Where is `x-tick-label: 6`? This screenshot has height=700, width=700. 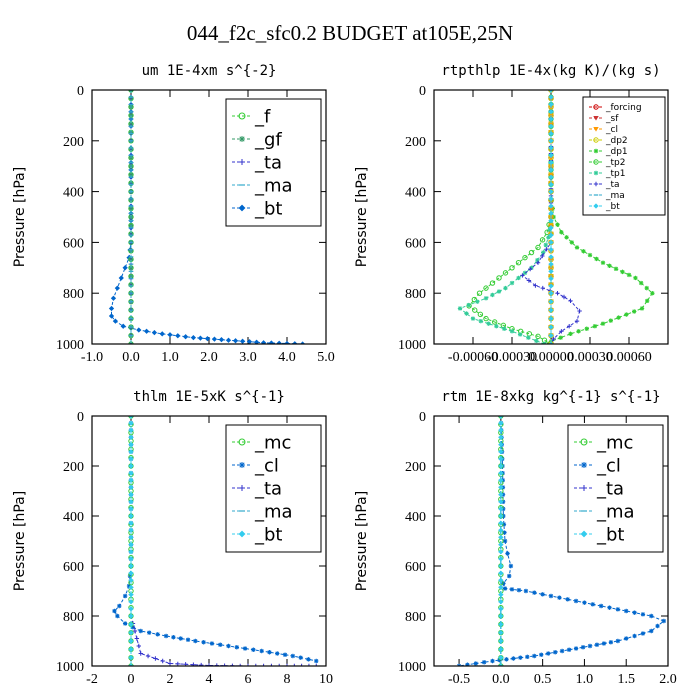 x-tick-label: 6 is located at coordinates (248, 679).